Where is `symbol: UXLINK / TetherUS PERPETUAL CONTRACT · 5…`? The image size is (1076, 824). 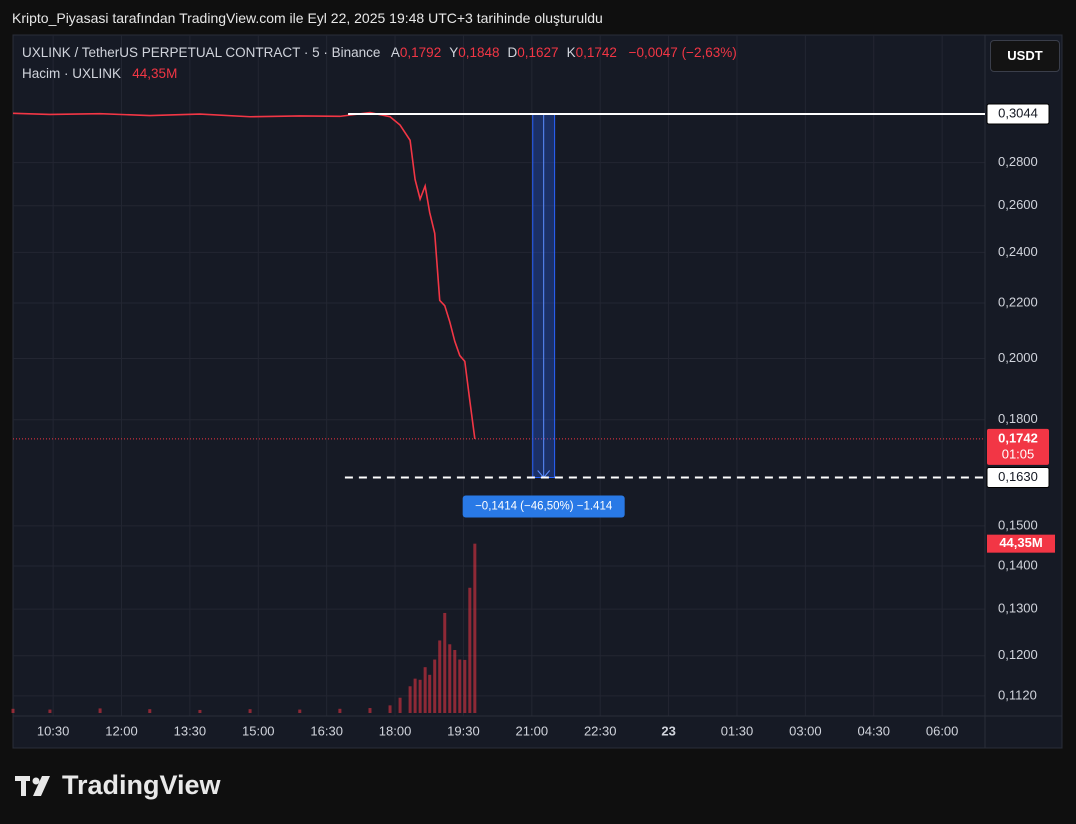 symbol: UXLINK / TetherUS PERPETUAL CONTRACT · 5… is located at coordinates (201, 52).